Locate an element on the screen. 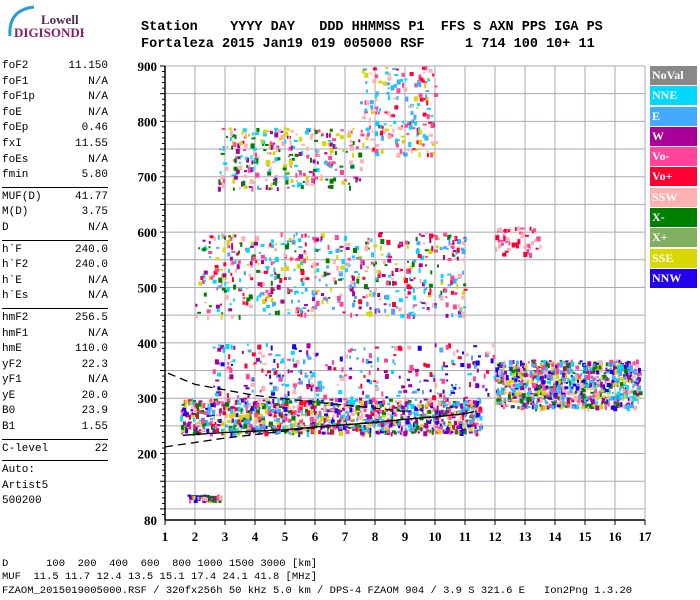 The height and width of the screenshot is (600, 700). param-value: 11.55 is located at coordinates (91, 143).